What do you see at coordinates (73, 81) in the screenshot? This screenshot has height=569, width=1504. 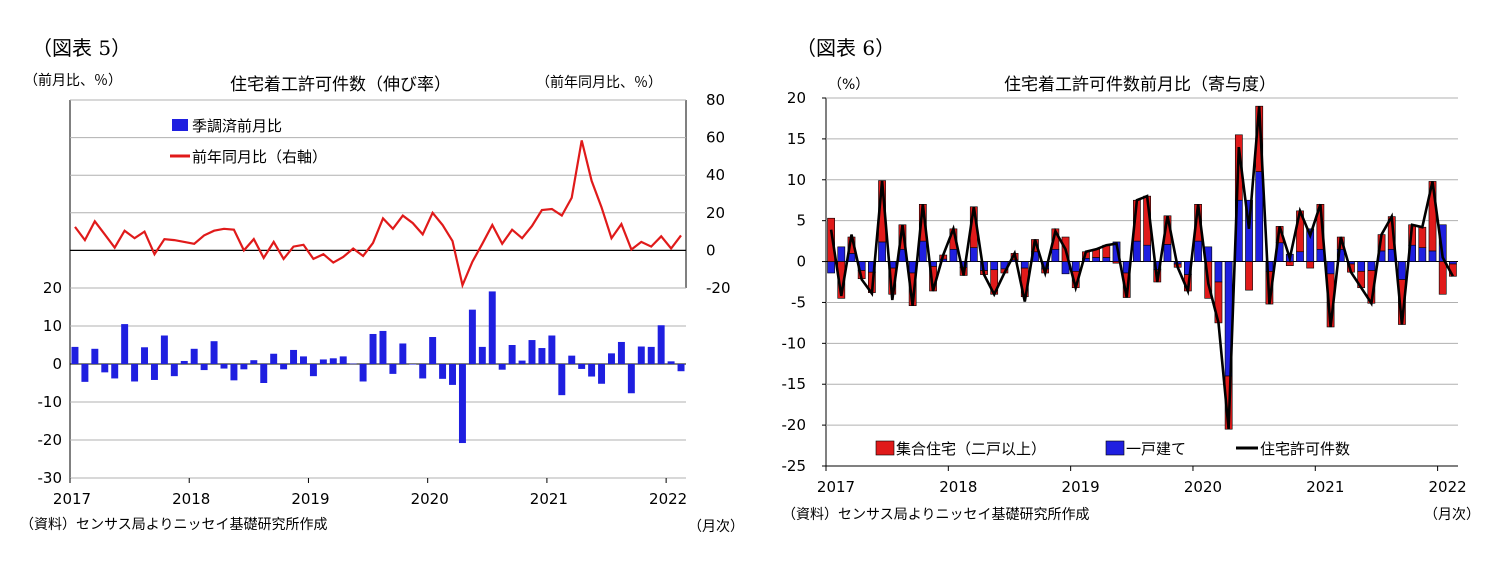 I see `fig5-left-unit: （前月比、％）` at bounding box center [73, 81].